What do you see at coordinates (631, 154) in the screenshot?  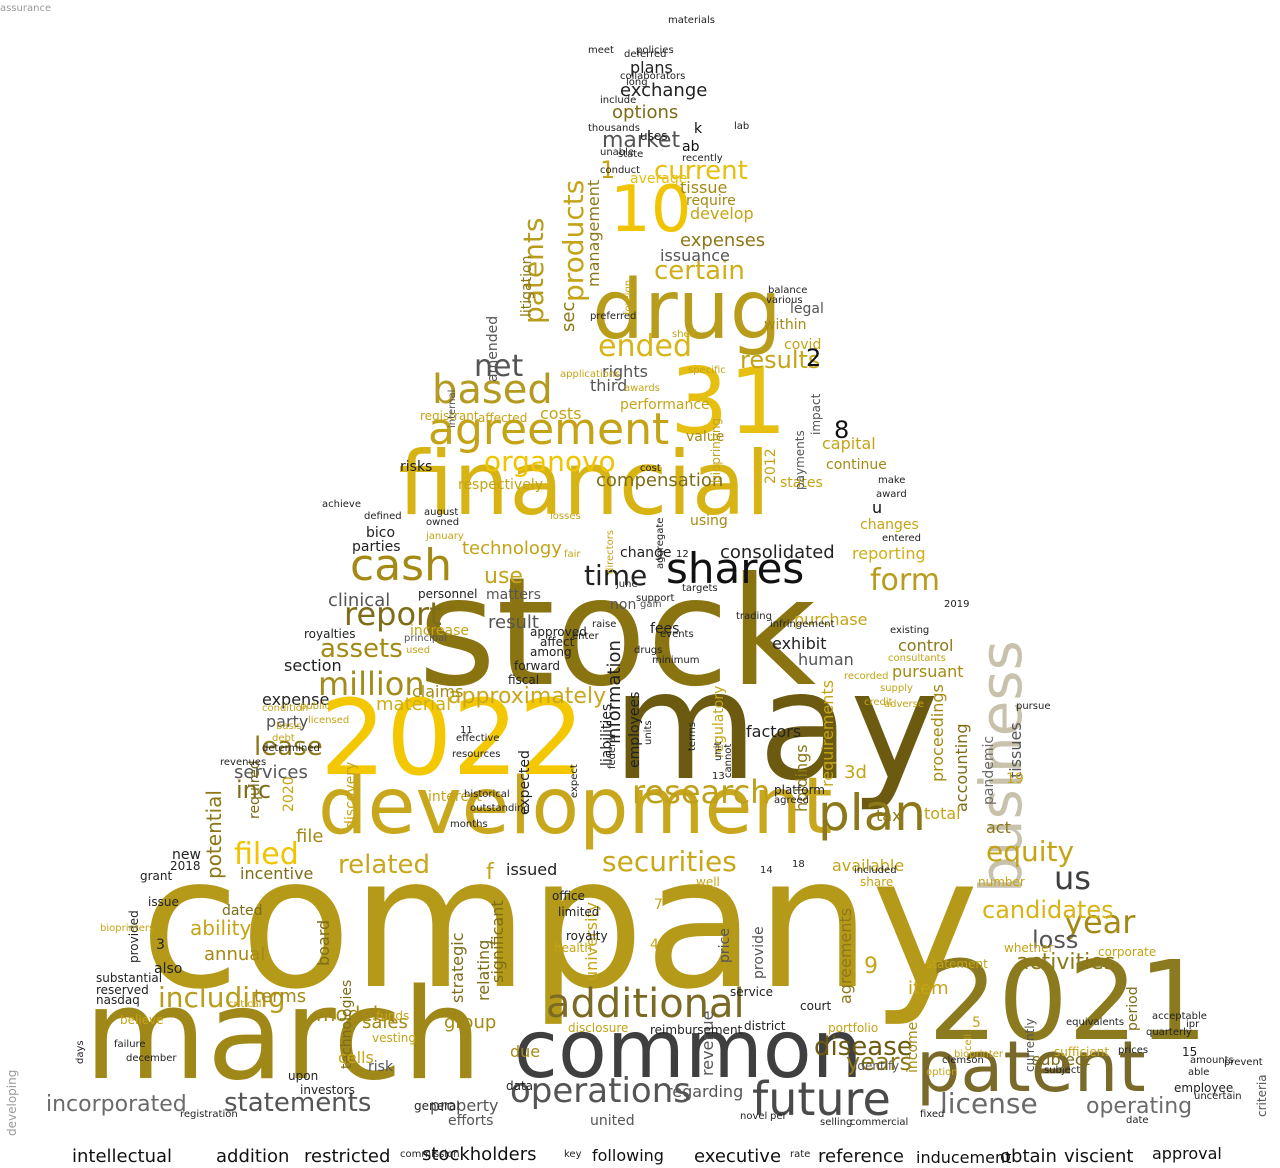 I see `word-state: state` at bounding box center [631, 154].